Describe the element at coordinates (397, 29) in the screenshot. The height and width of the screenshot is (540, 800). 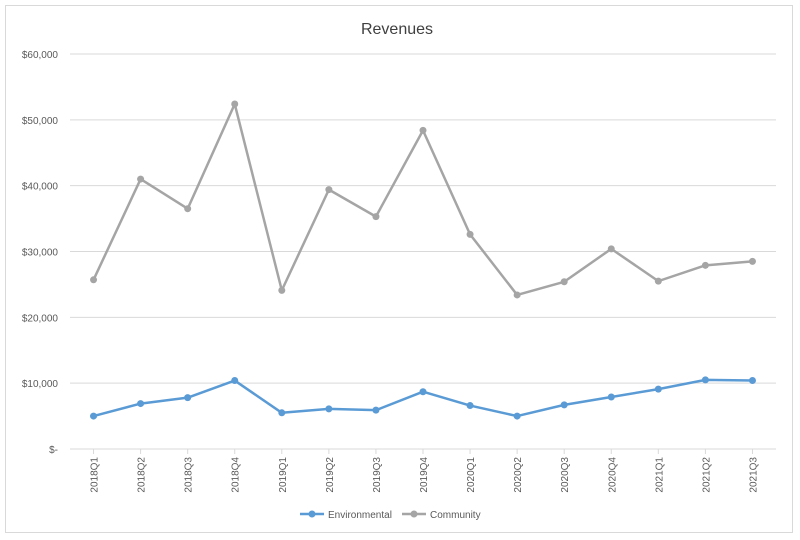
I see `chart-title: Revenues` at that location.